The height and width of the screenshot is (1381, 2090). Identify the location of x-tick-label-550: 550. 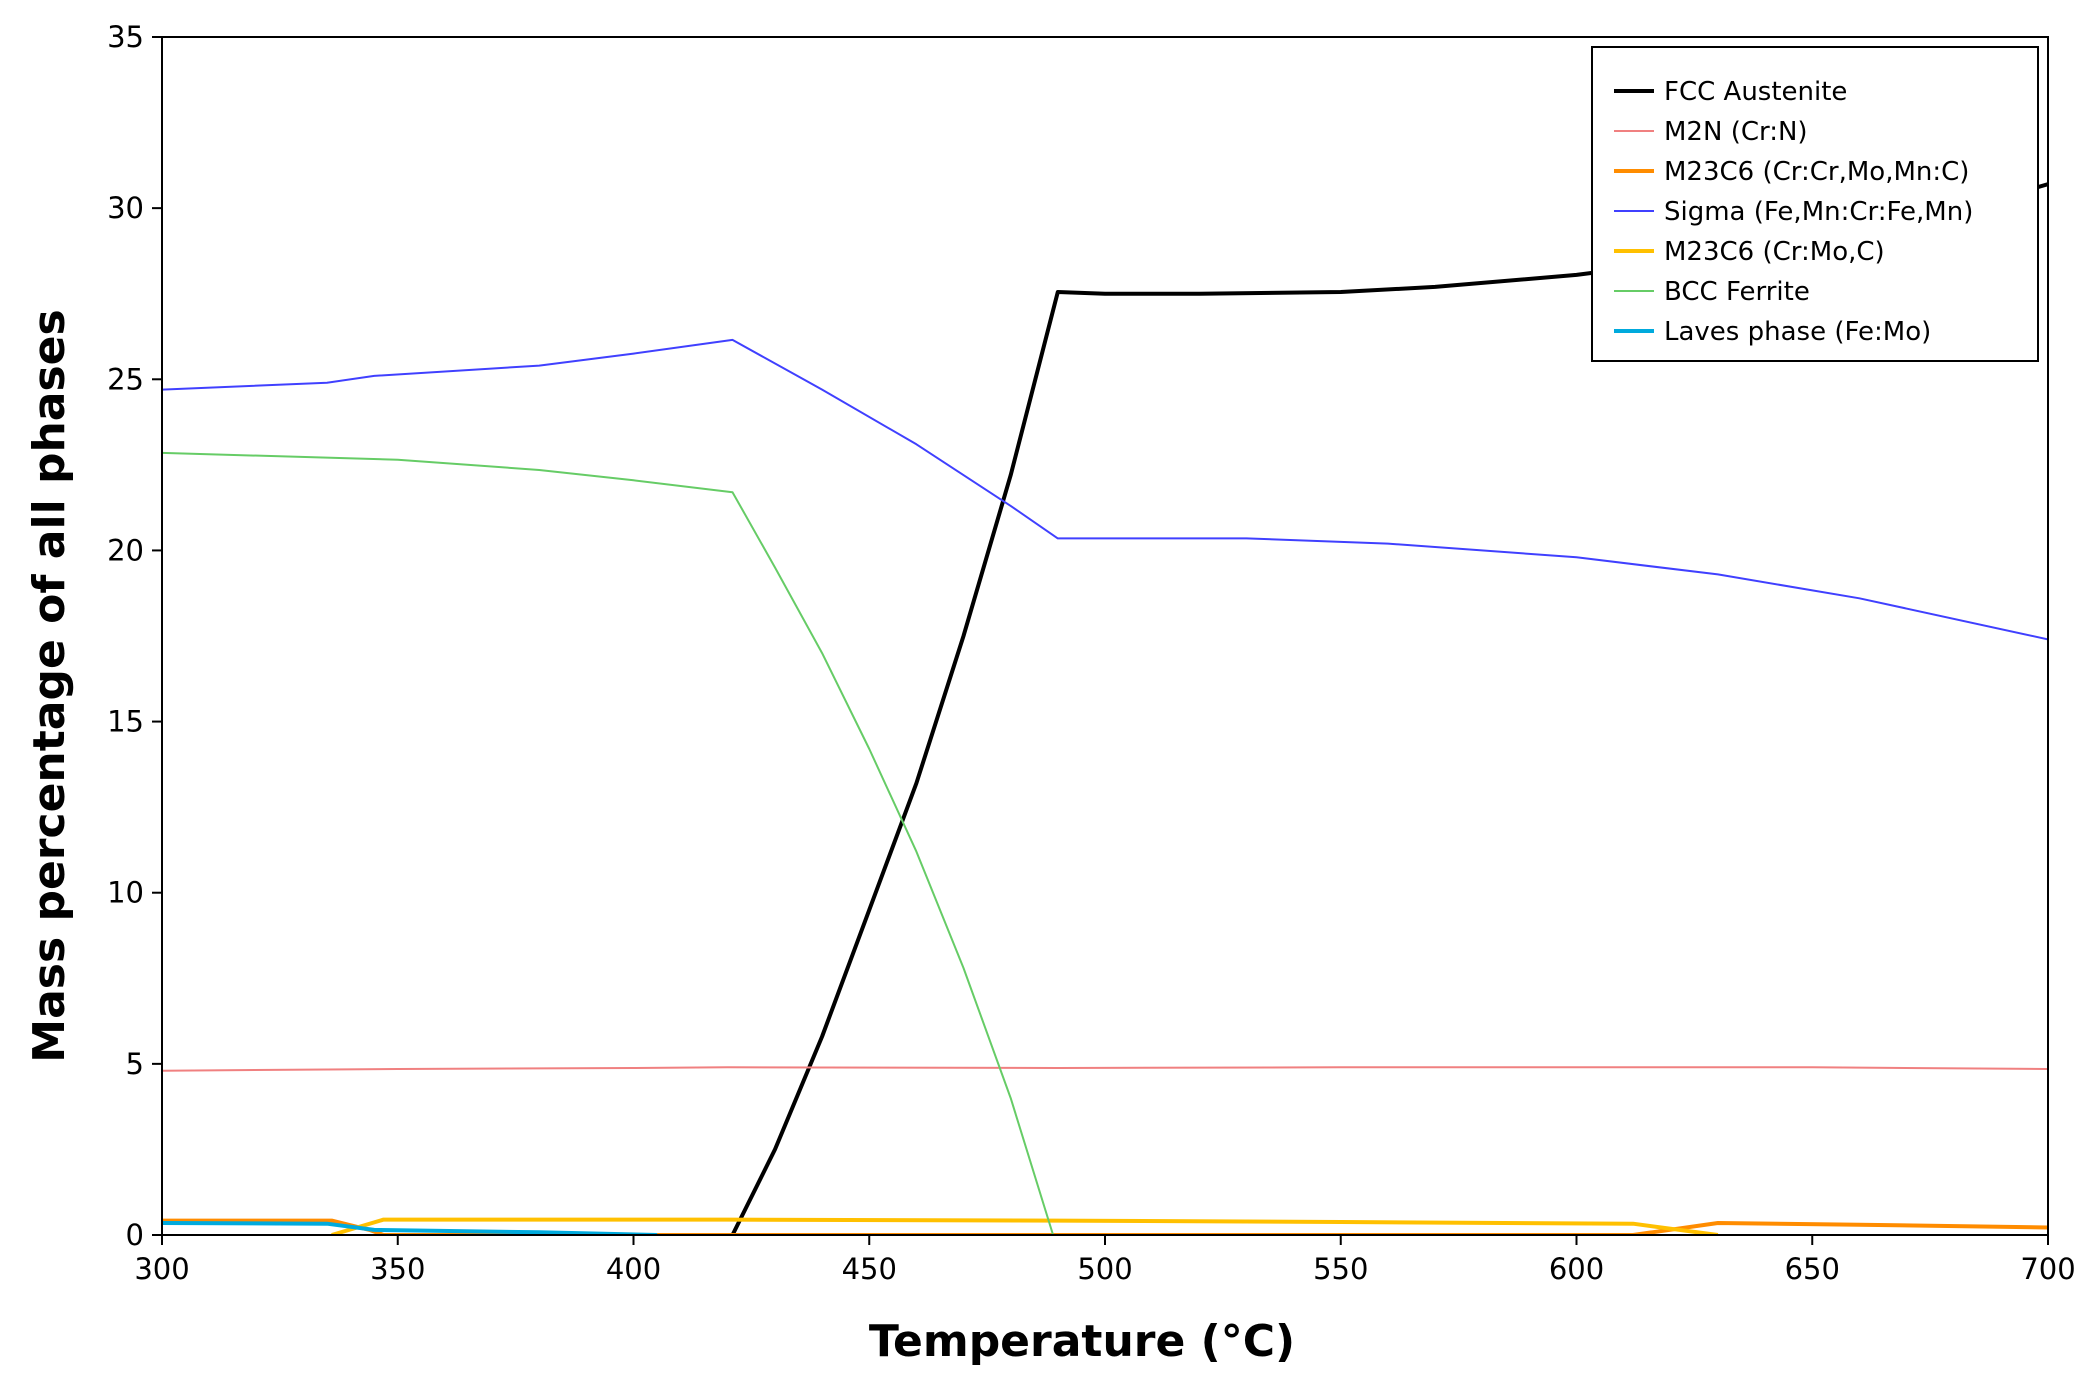
(1340, 1269).